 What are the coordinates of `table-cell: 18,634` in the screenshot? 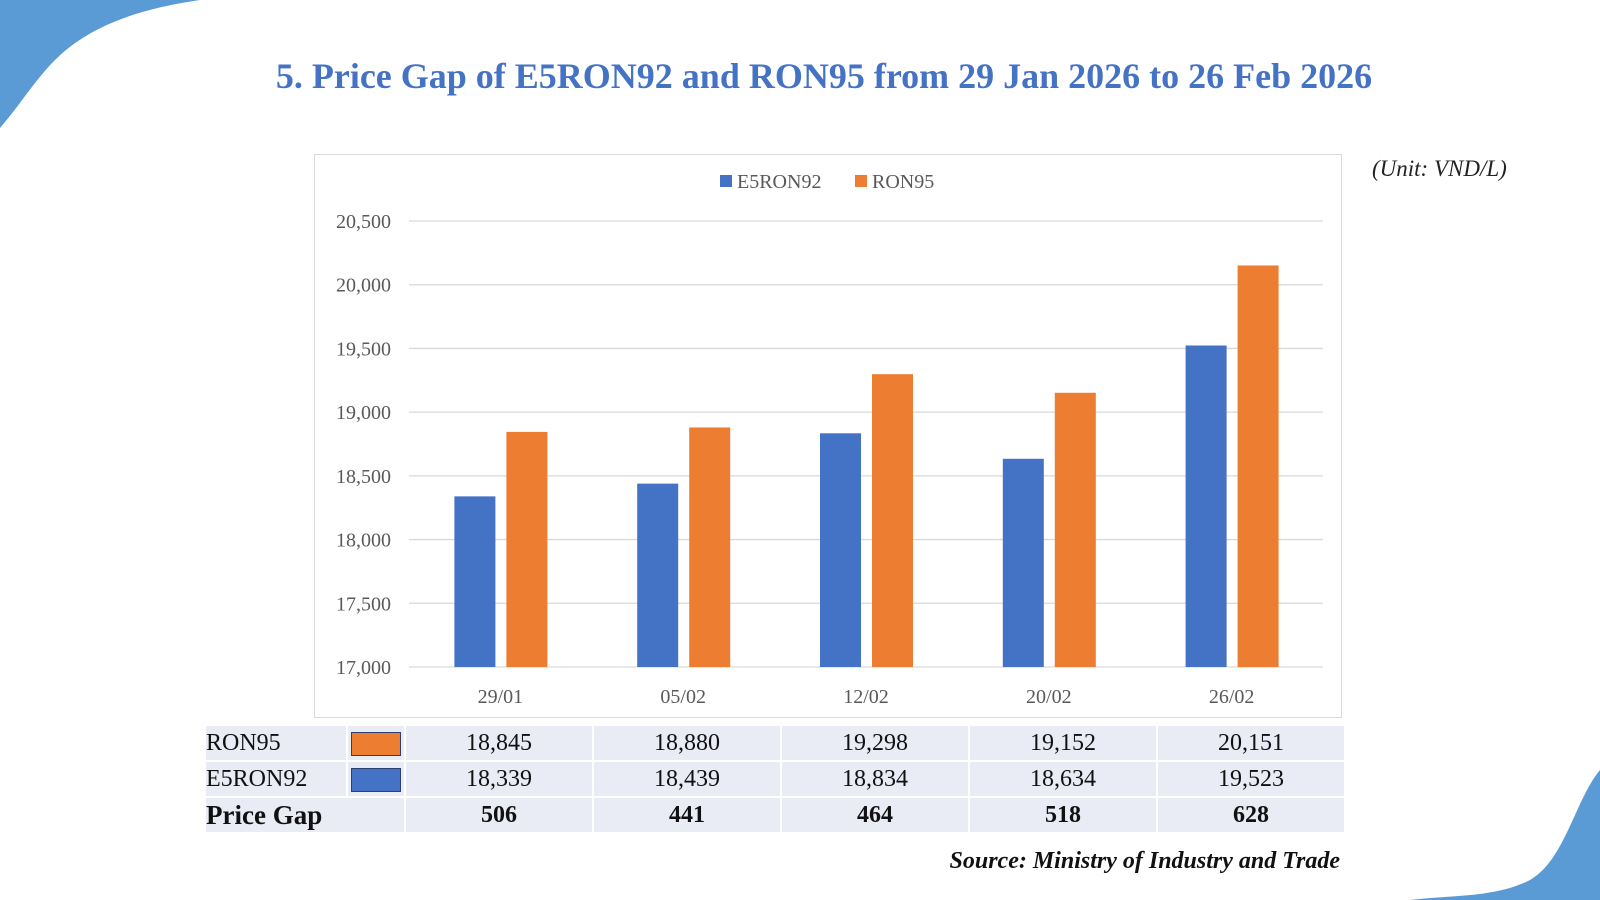 It's located at (1063, 779).